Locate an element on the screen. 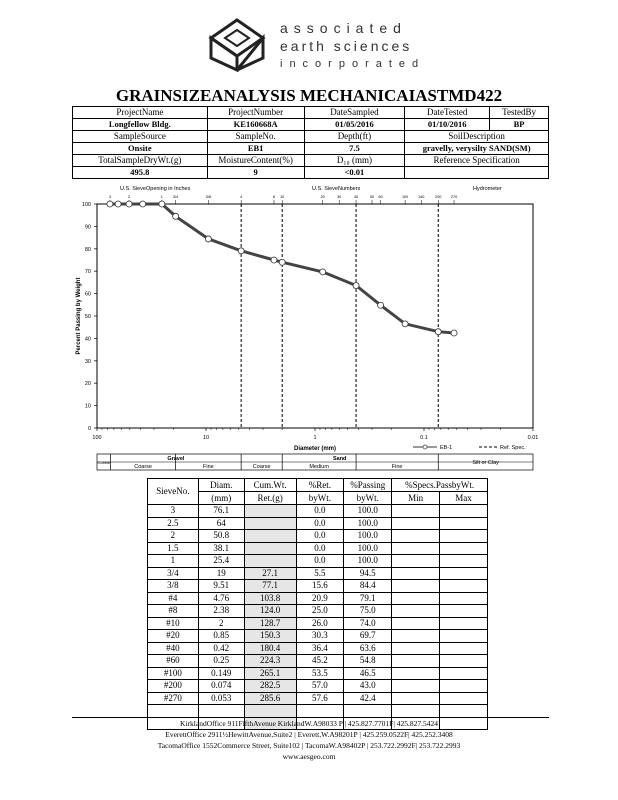 The image size is (618, 800). top-tick-label: 10 is located at coordinates (282, 197).